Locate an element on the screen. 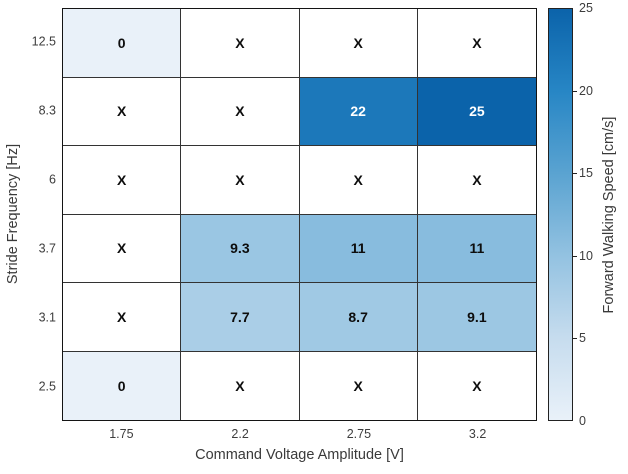  colorbar-tick-label: 0 is located at coordinates (582, 421).